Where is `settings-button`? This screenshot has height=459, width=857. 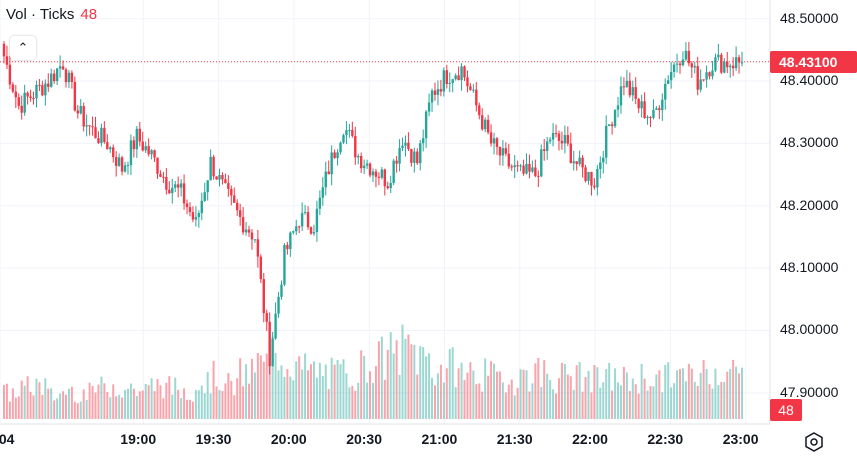
settings-button is located at coordinates (814, 442).